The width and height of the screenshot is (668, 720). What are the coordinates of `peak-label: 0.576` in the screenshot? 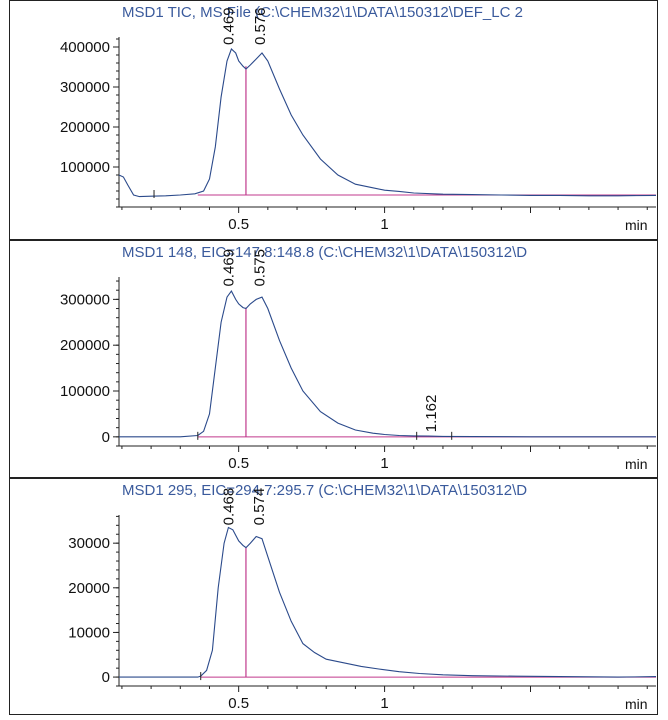 It's located at (260, 26).